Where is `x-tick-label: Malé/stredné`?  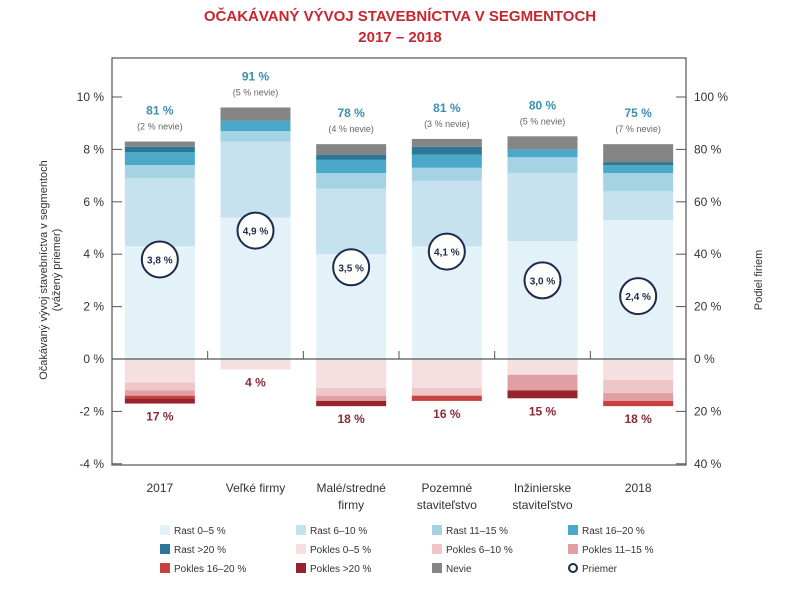 x-tick-label: Malé/stredné is located at coordinates (351, 488).